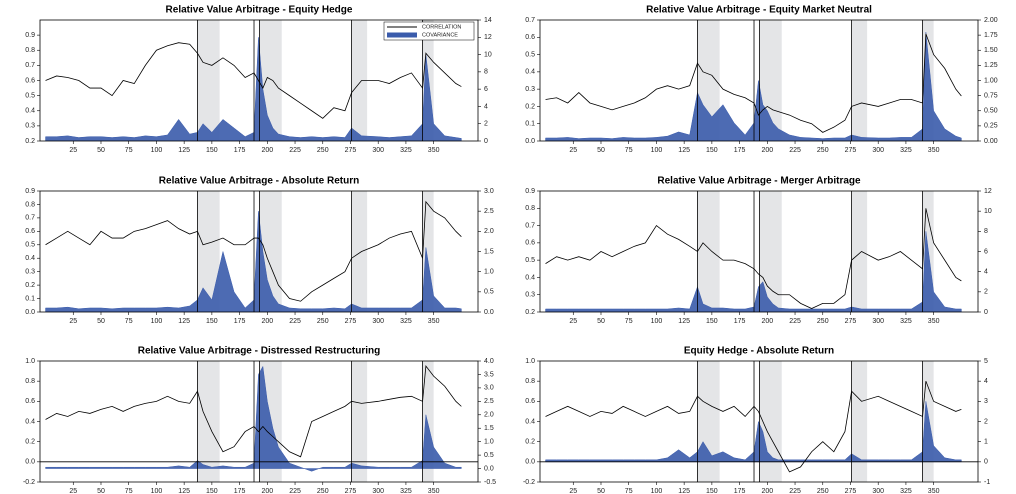 Image resolution: width=1016 pixels, height=494 pixels. I want to click on legend-label: CORRELATION, so click(441, 27).